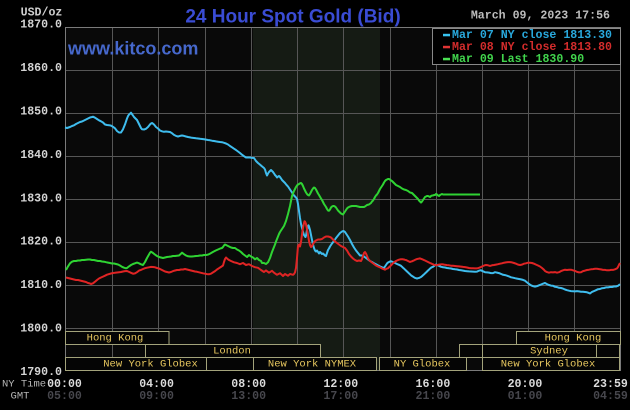  Describe the element at coordinates (532, 35) in the screenshot. I see `svg-text: Mar 07 NY close 1813.30` at that location.